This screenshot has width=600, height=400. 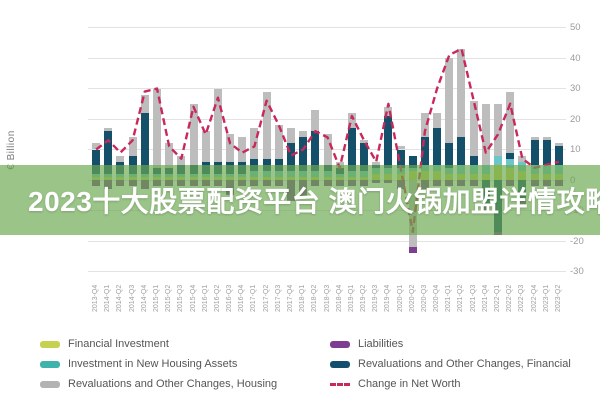 What do you see at coordinates (156, 298) in the screenshot?
I see `x-axis-label: 2015-Q1` at bounding box center [156, 298].